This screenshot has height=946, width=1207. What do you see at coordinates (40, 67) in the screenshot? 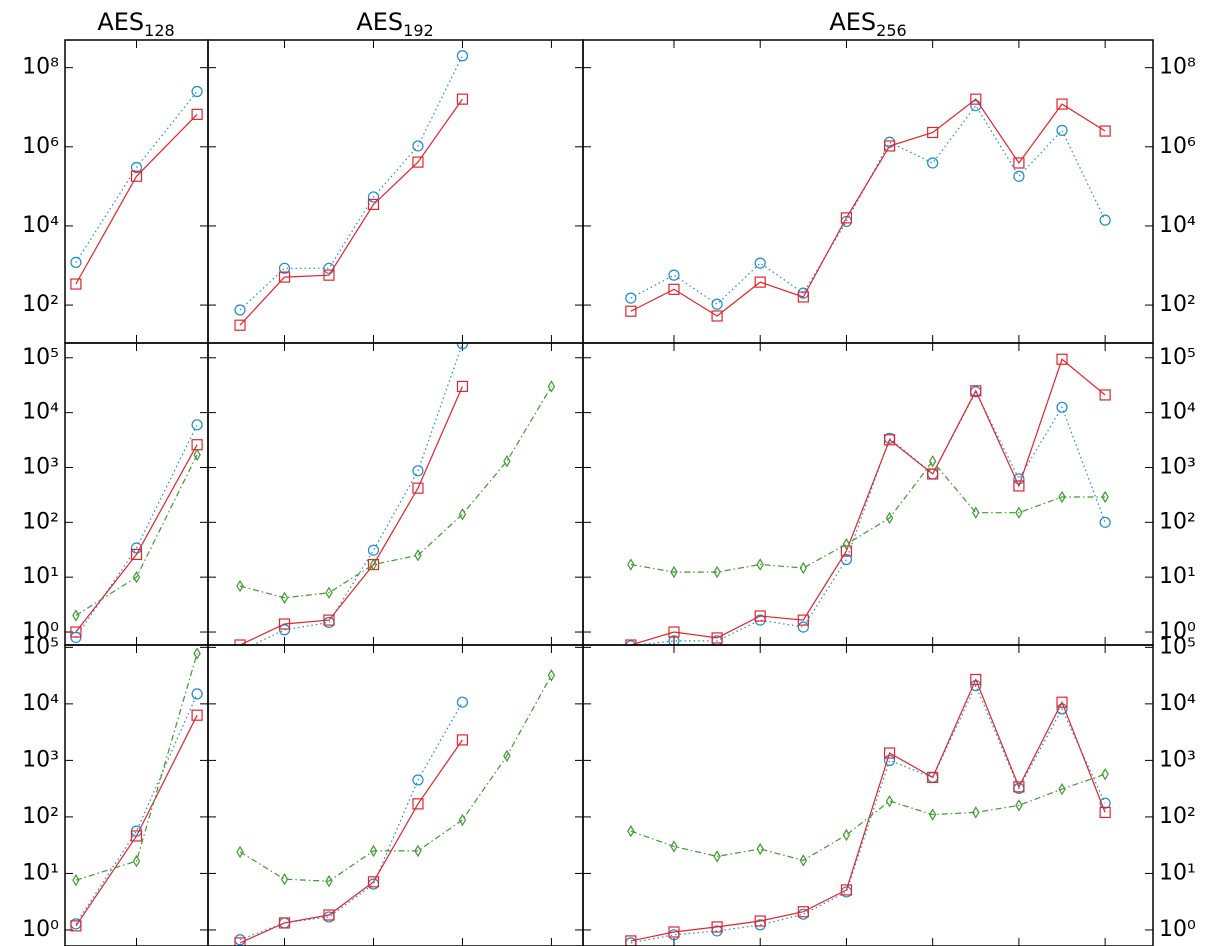
I see `y-tick-label: 10⁸` at bounding box center [40, 67].